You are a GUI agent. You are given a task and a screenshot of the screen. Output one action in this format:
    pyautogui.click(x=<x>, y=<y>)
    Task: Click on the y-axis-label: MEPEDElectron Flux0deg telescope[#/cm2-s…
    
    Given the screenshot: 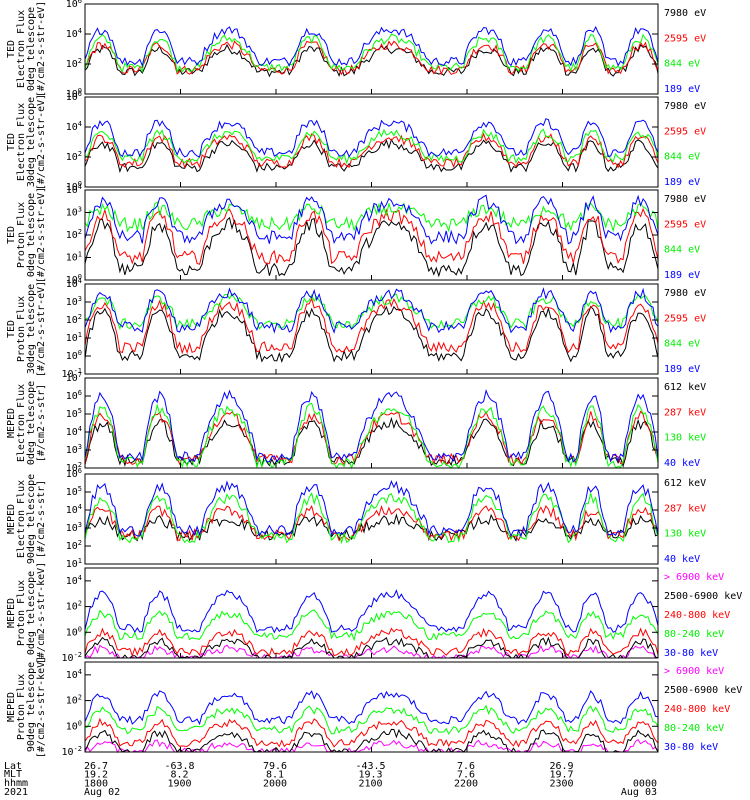 What is the action you would take?
    pyautogui.click(x=26, y=423)
    